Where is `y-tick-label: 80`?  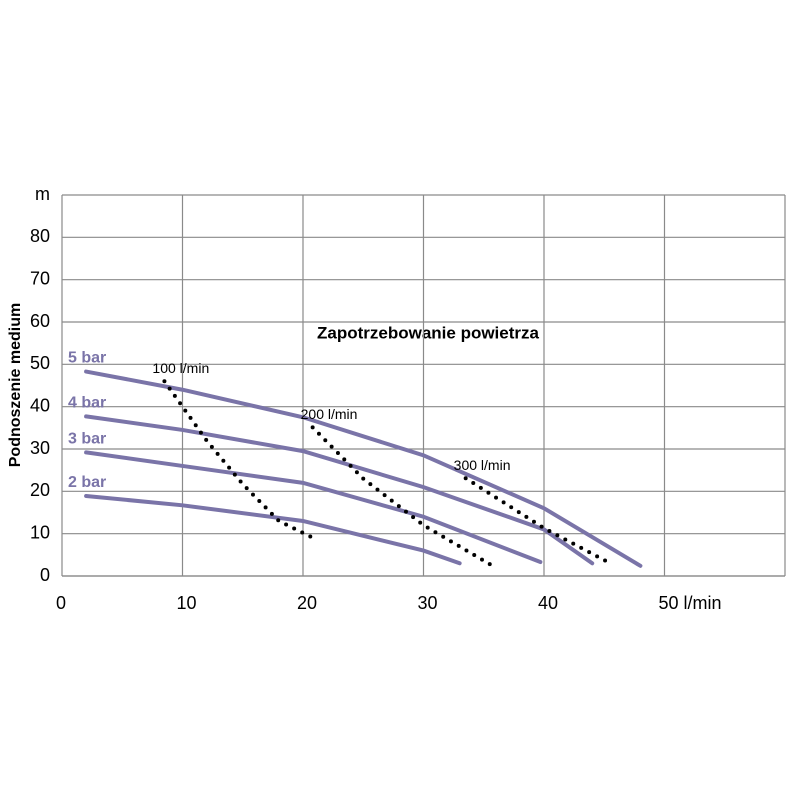 y-tick-label: 80 is located at coordinates (40, 236).